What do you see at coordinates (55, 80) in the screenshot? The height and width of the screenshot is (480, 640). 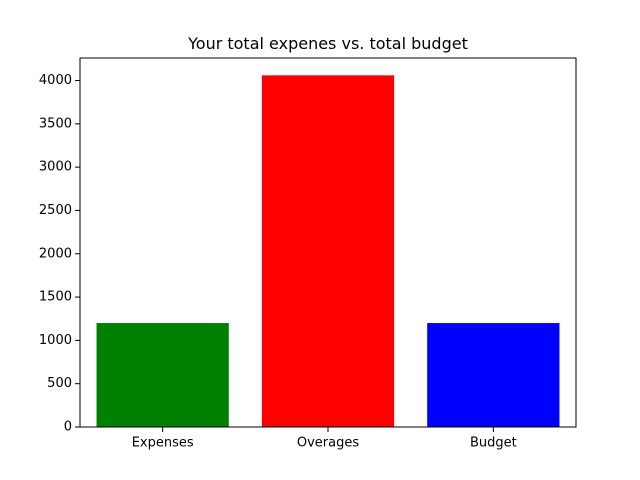 I see `y-tick-label: 4000` at bounding box center [55, 80].